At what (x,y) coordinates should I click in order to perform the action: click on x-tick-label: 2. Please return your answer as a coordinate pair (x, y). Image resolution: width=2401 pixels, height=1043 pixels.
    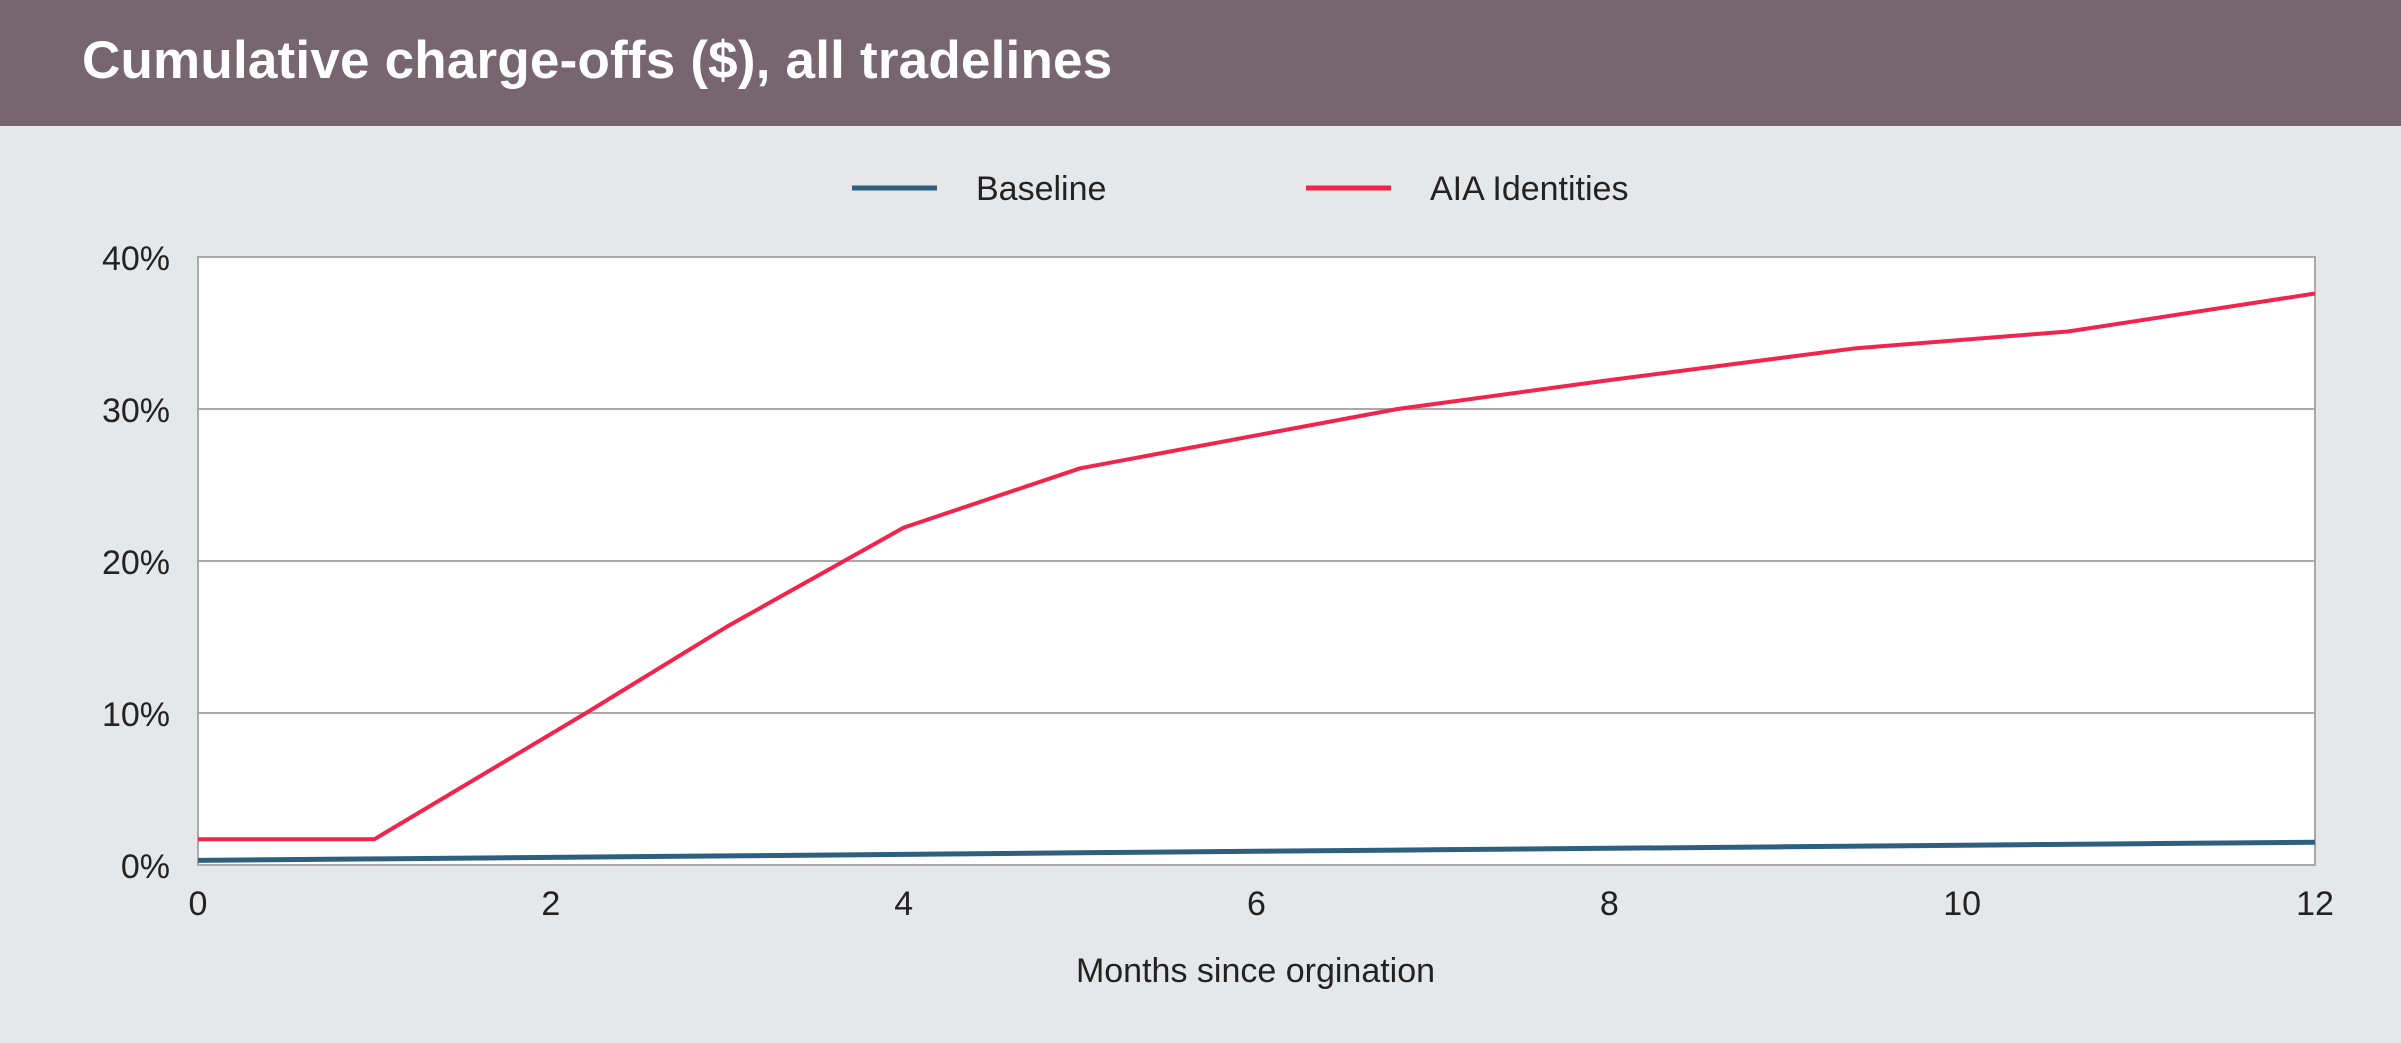
    Looking at the image, I should click on (550, 904).